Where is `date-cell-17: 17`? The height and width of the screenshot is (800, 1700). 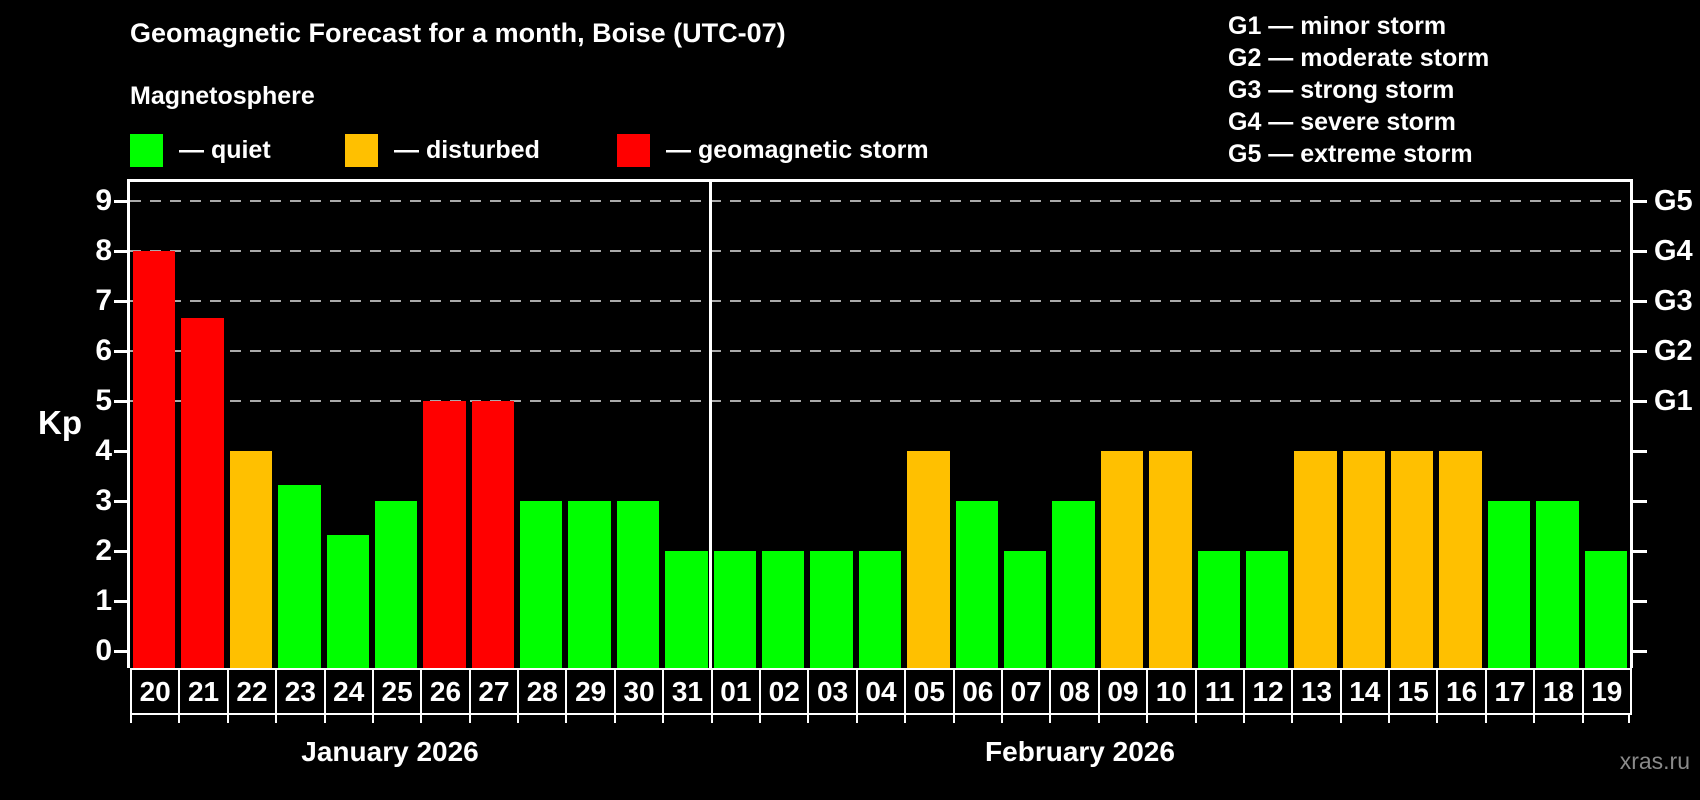 date-cell-17: 17 is located at coordinates (1510, 691).